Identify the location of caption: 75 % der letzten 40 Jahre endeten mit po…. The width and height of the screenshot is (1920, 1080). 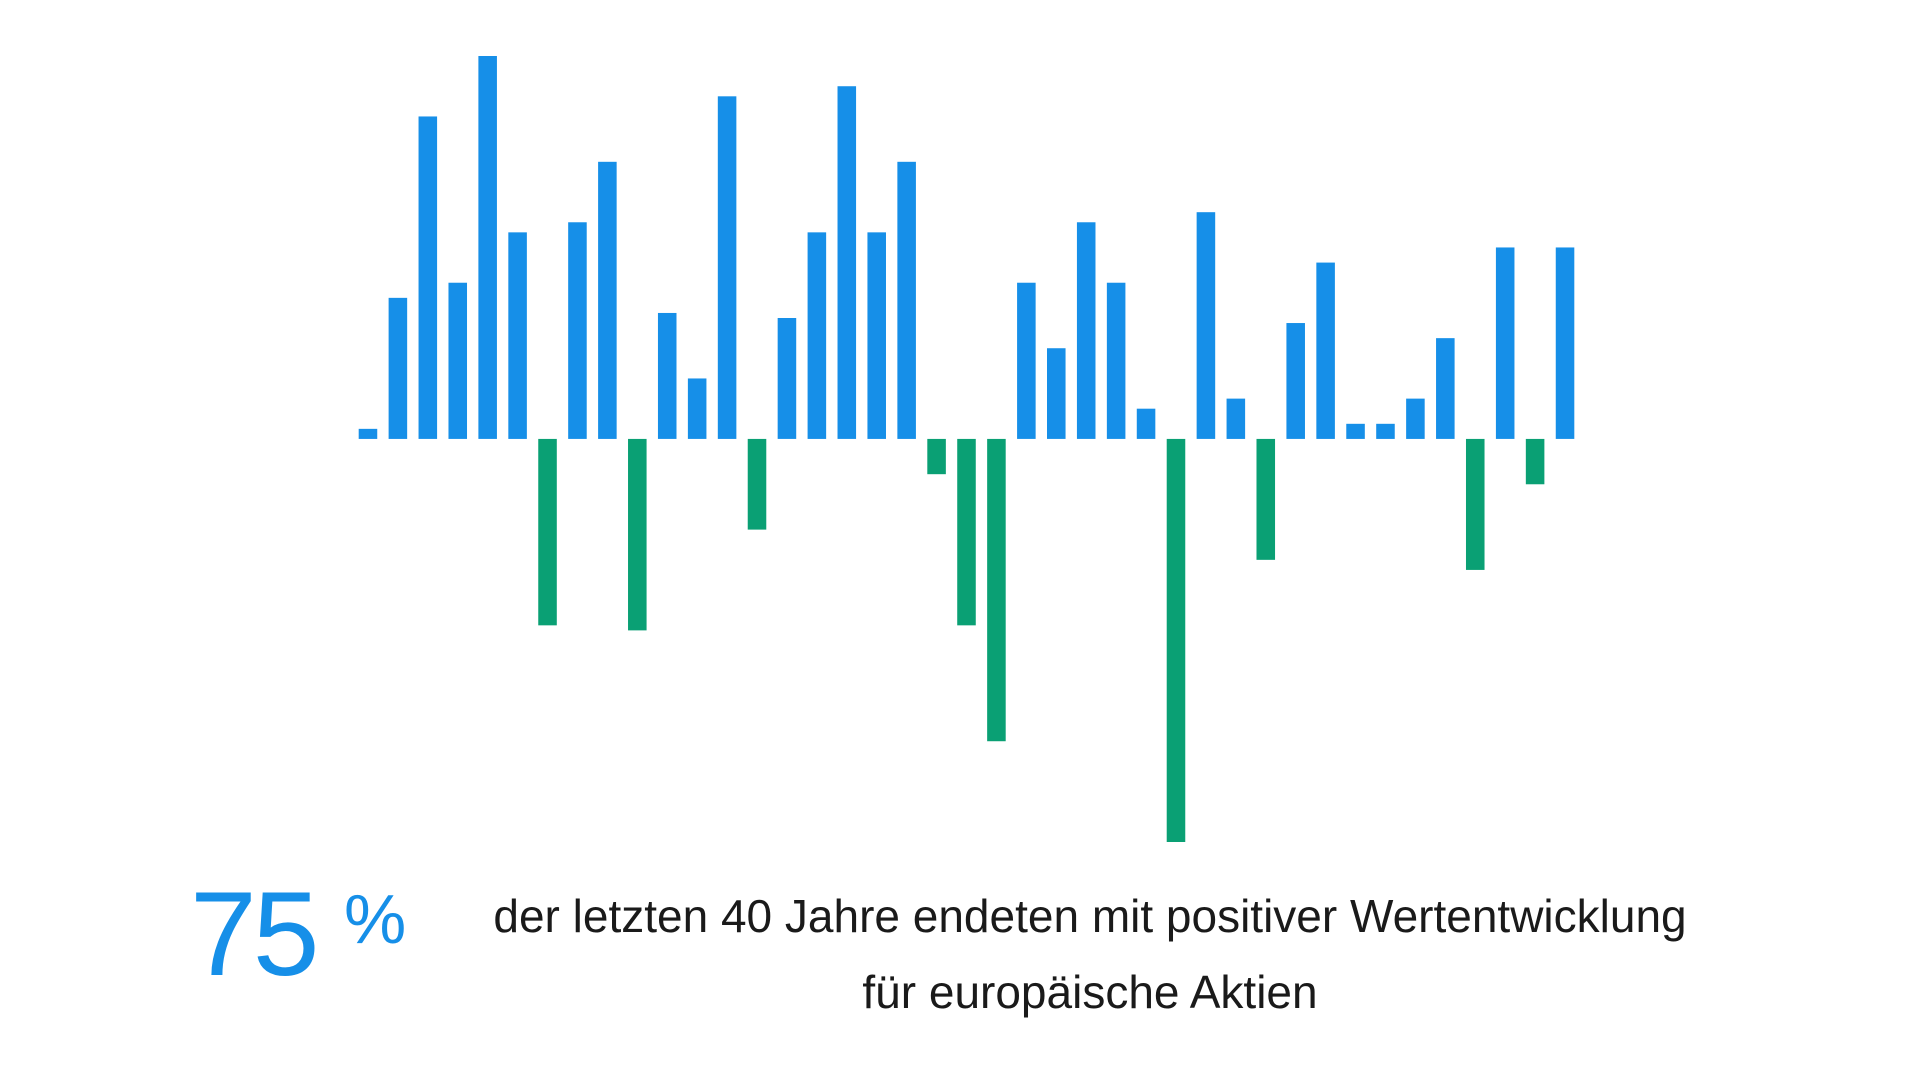
(970, 948).